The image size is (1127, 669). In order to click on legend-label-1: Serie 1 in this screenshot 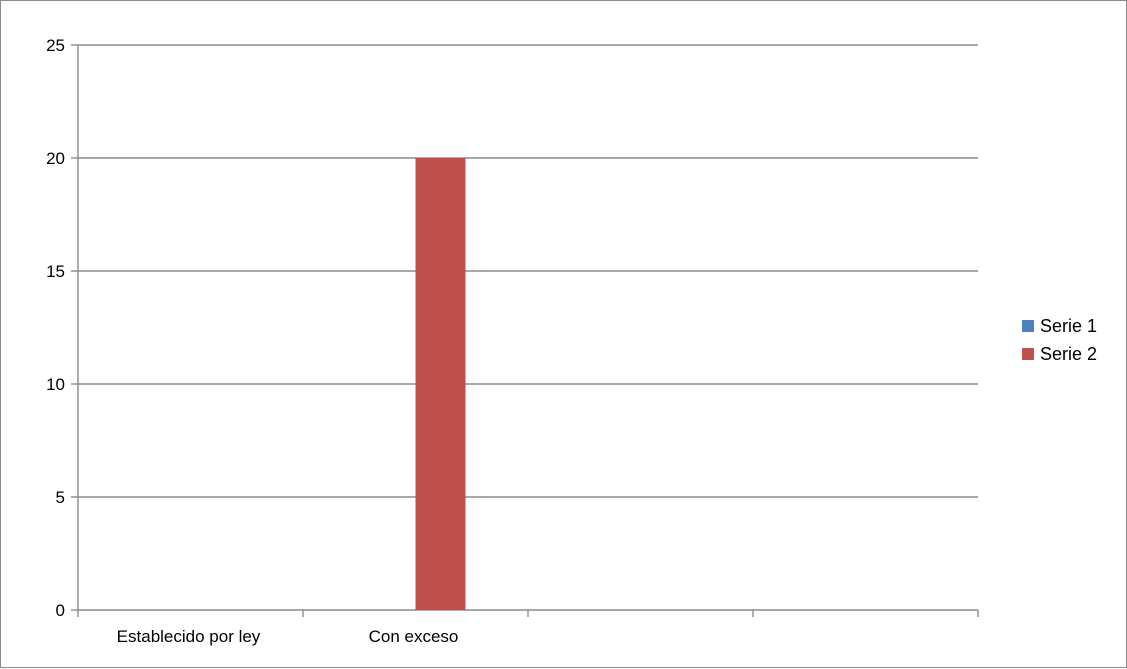, I will do `click(1068, 326)`.